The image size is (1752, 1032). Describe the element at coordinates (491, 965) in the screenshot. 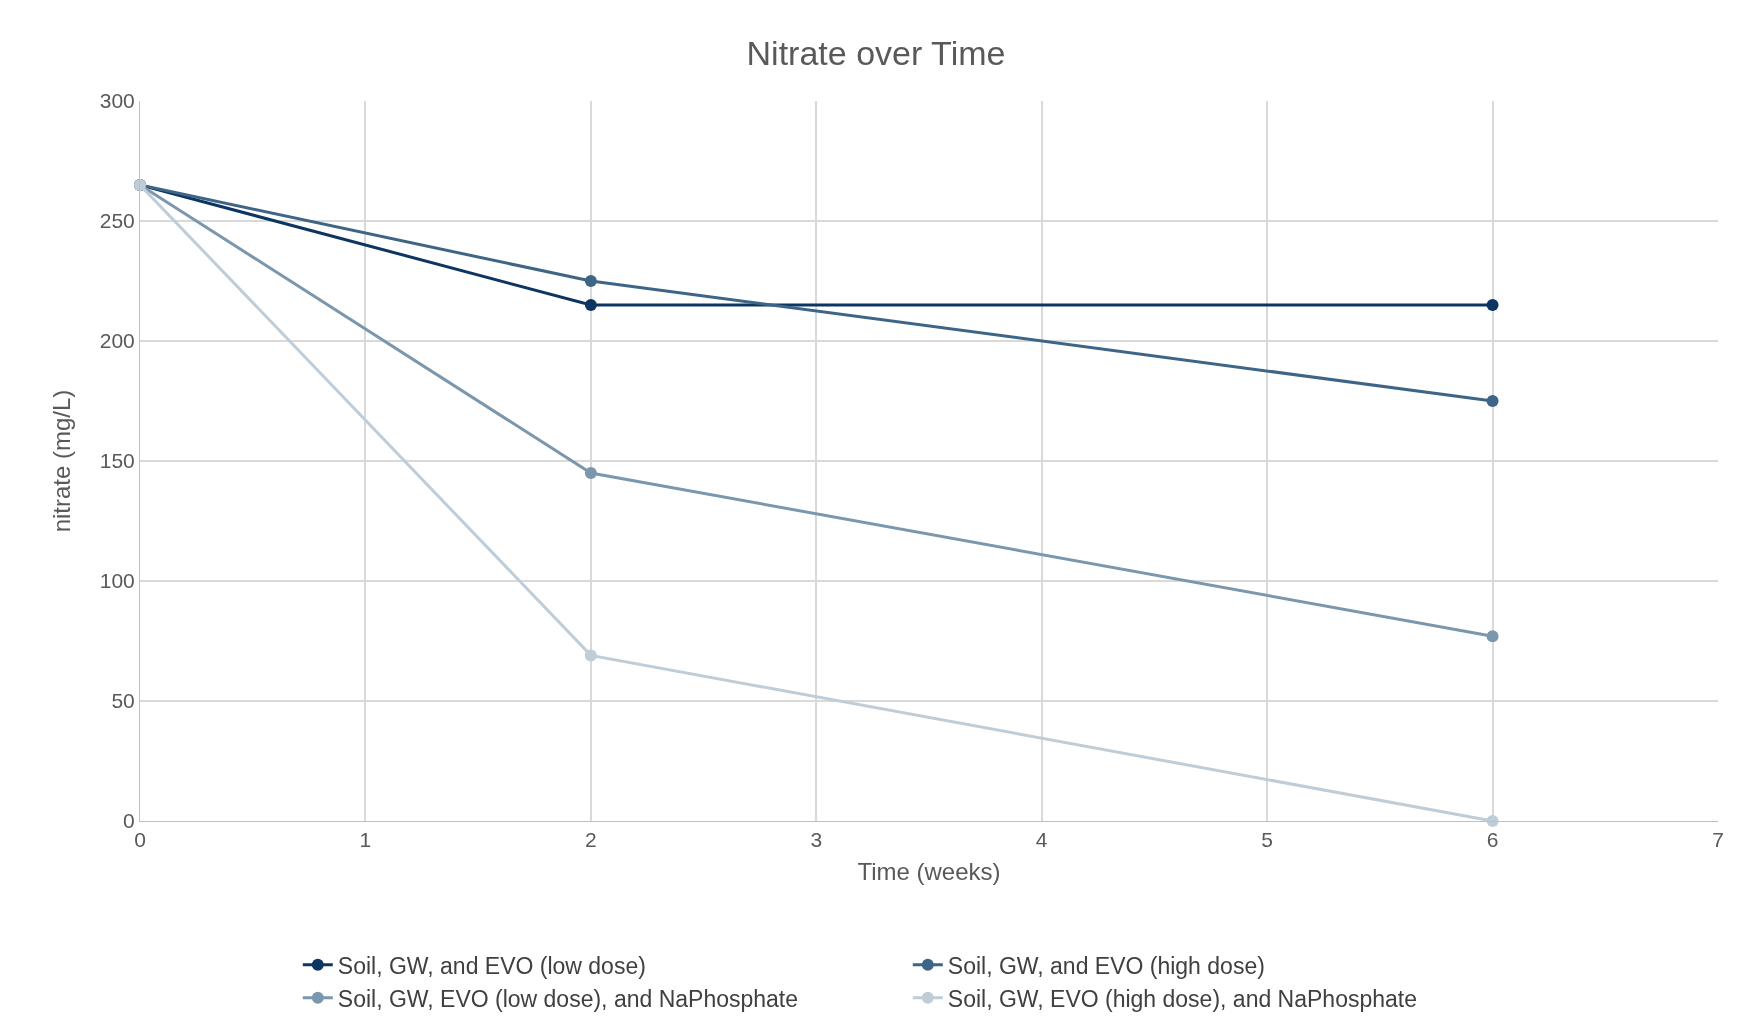

I see `legend-label: Soil, GW, and EVO (low dose)` at that location.